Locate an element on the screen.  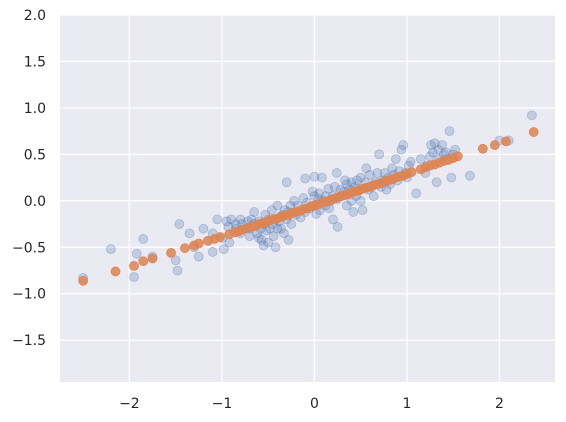
y-tick-label: −1.5 is located at coordinates (29, 341).